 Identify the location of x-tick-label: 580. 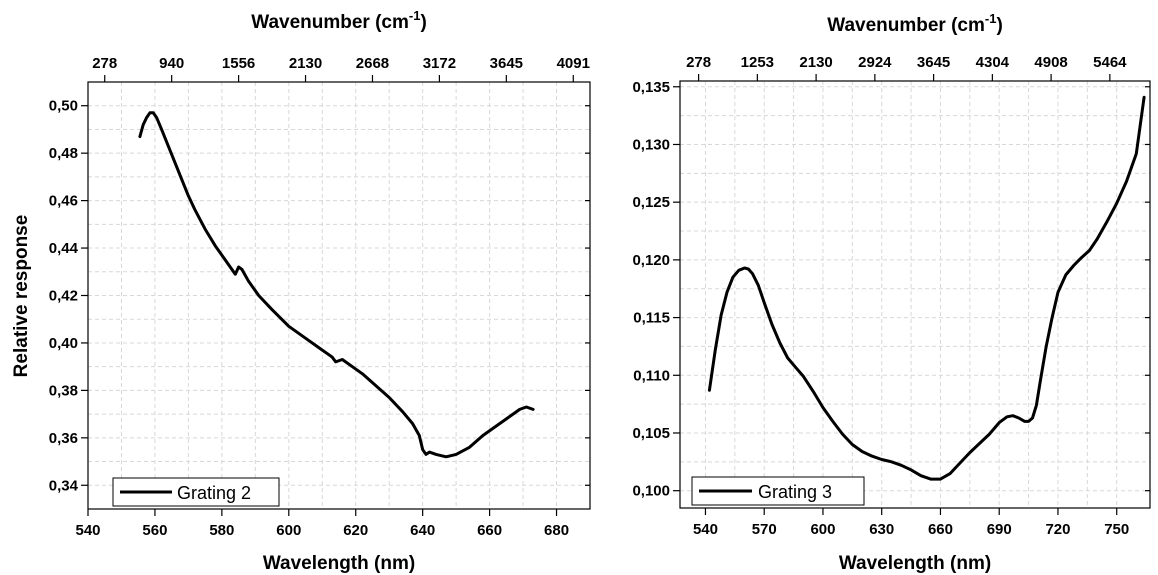
(221, 530).